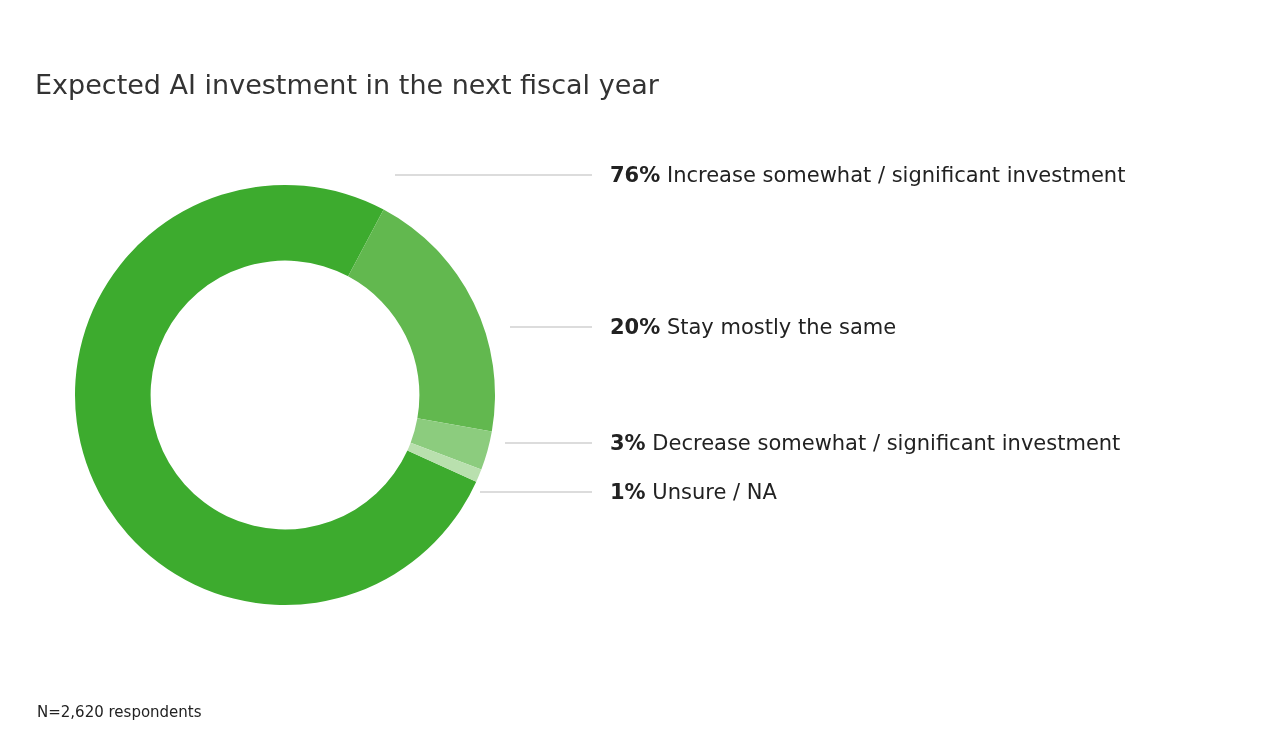 This screenshot has width=1282, height=739. Describe the element at coordinates (347, 85) in the screenshot. I see `chart-title: Expected AI investment in the next fiscal year` at that location.